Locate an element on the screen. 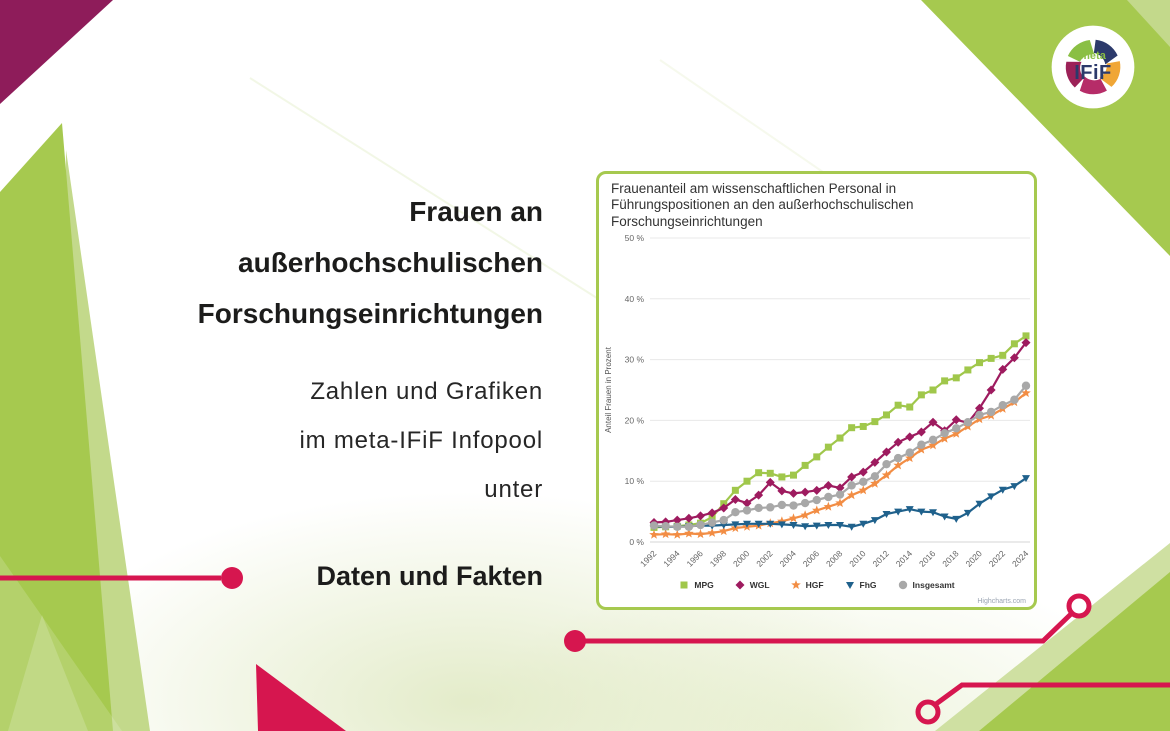 Image resolution: width=1170 pixels, height=731 pixels. watermark-line is located at coordinates (425, 189).